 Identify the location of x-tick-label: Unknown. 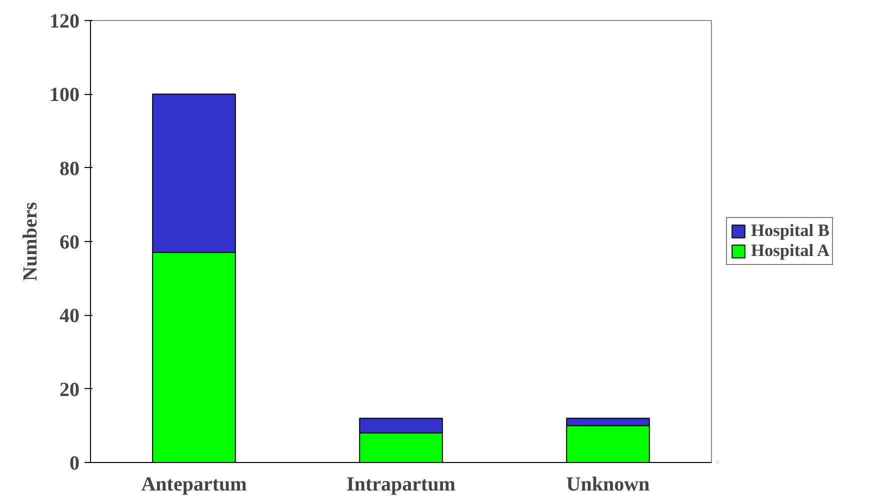
(608, 485).